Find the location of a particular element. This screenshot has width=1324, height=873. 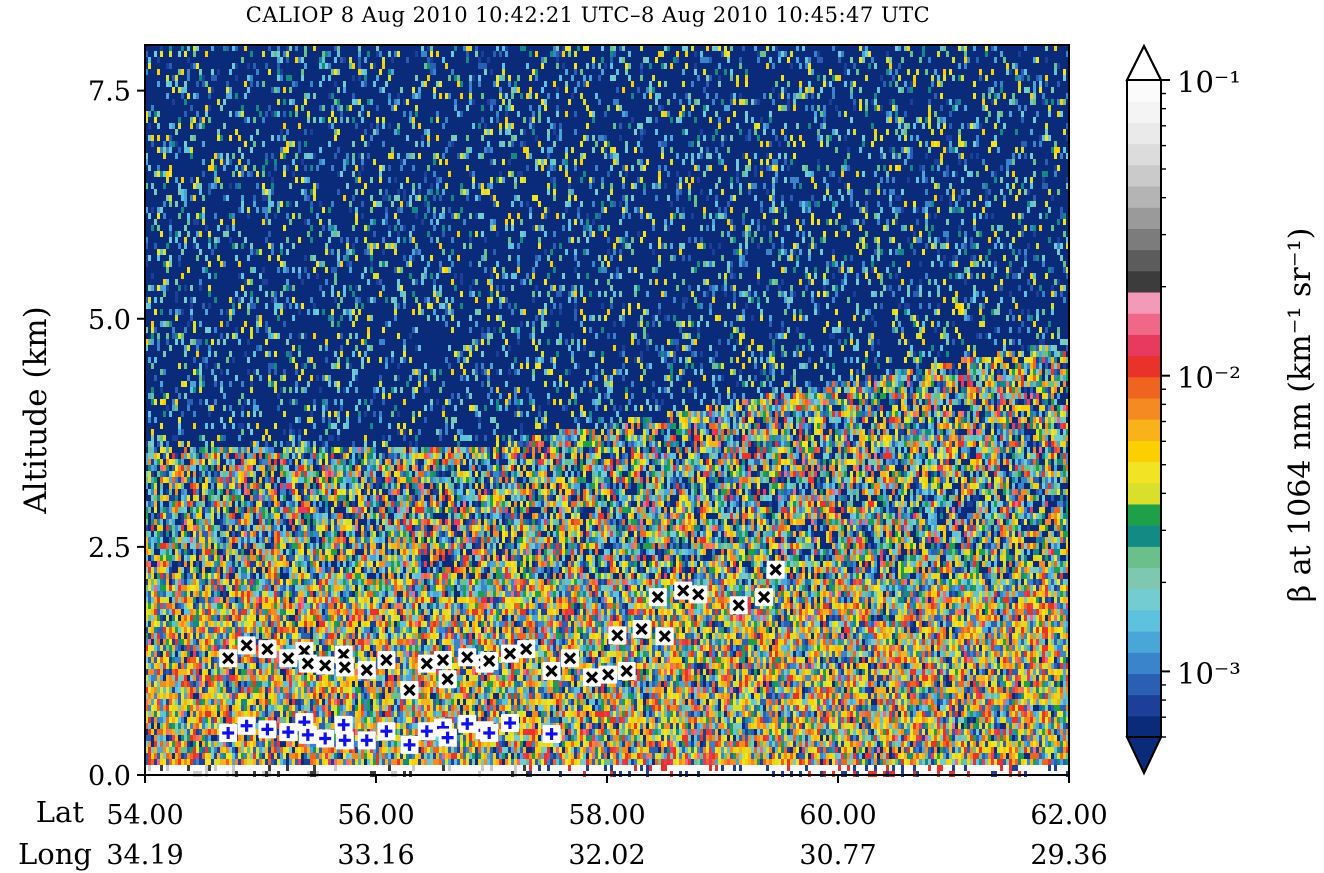

x-tick-label-lat: 56.00 is located at coordinates (375, 815).